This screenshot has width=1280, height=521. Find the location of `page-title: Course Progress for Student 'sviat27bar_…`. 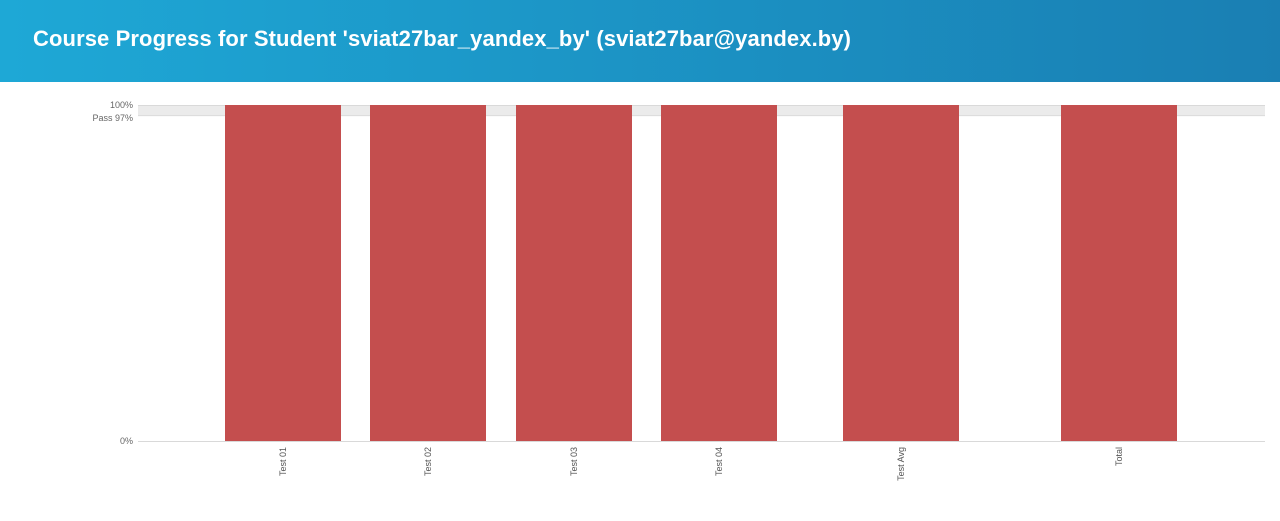

page-title: Course Progress for Student 'sviat27bar_… is located at coordinates (442, 38).